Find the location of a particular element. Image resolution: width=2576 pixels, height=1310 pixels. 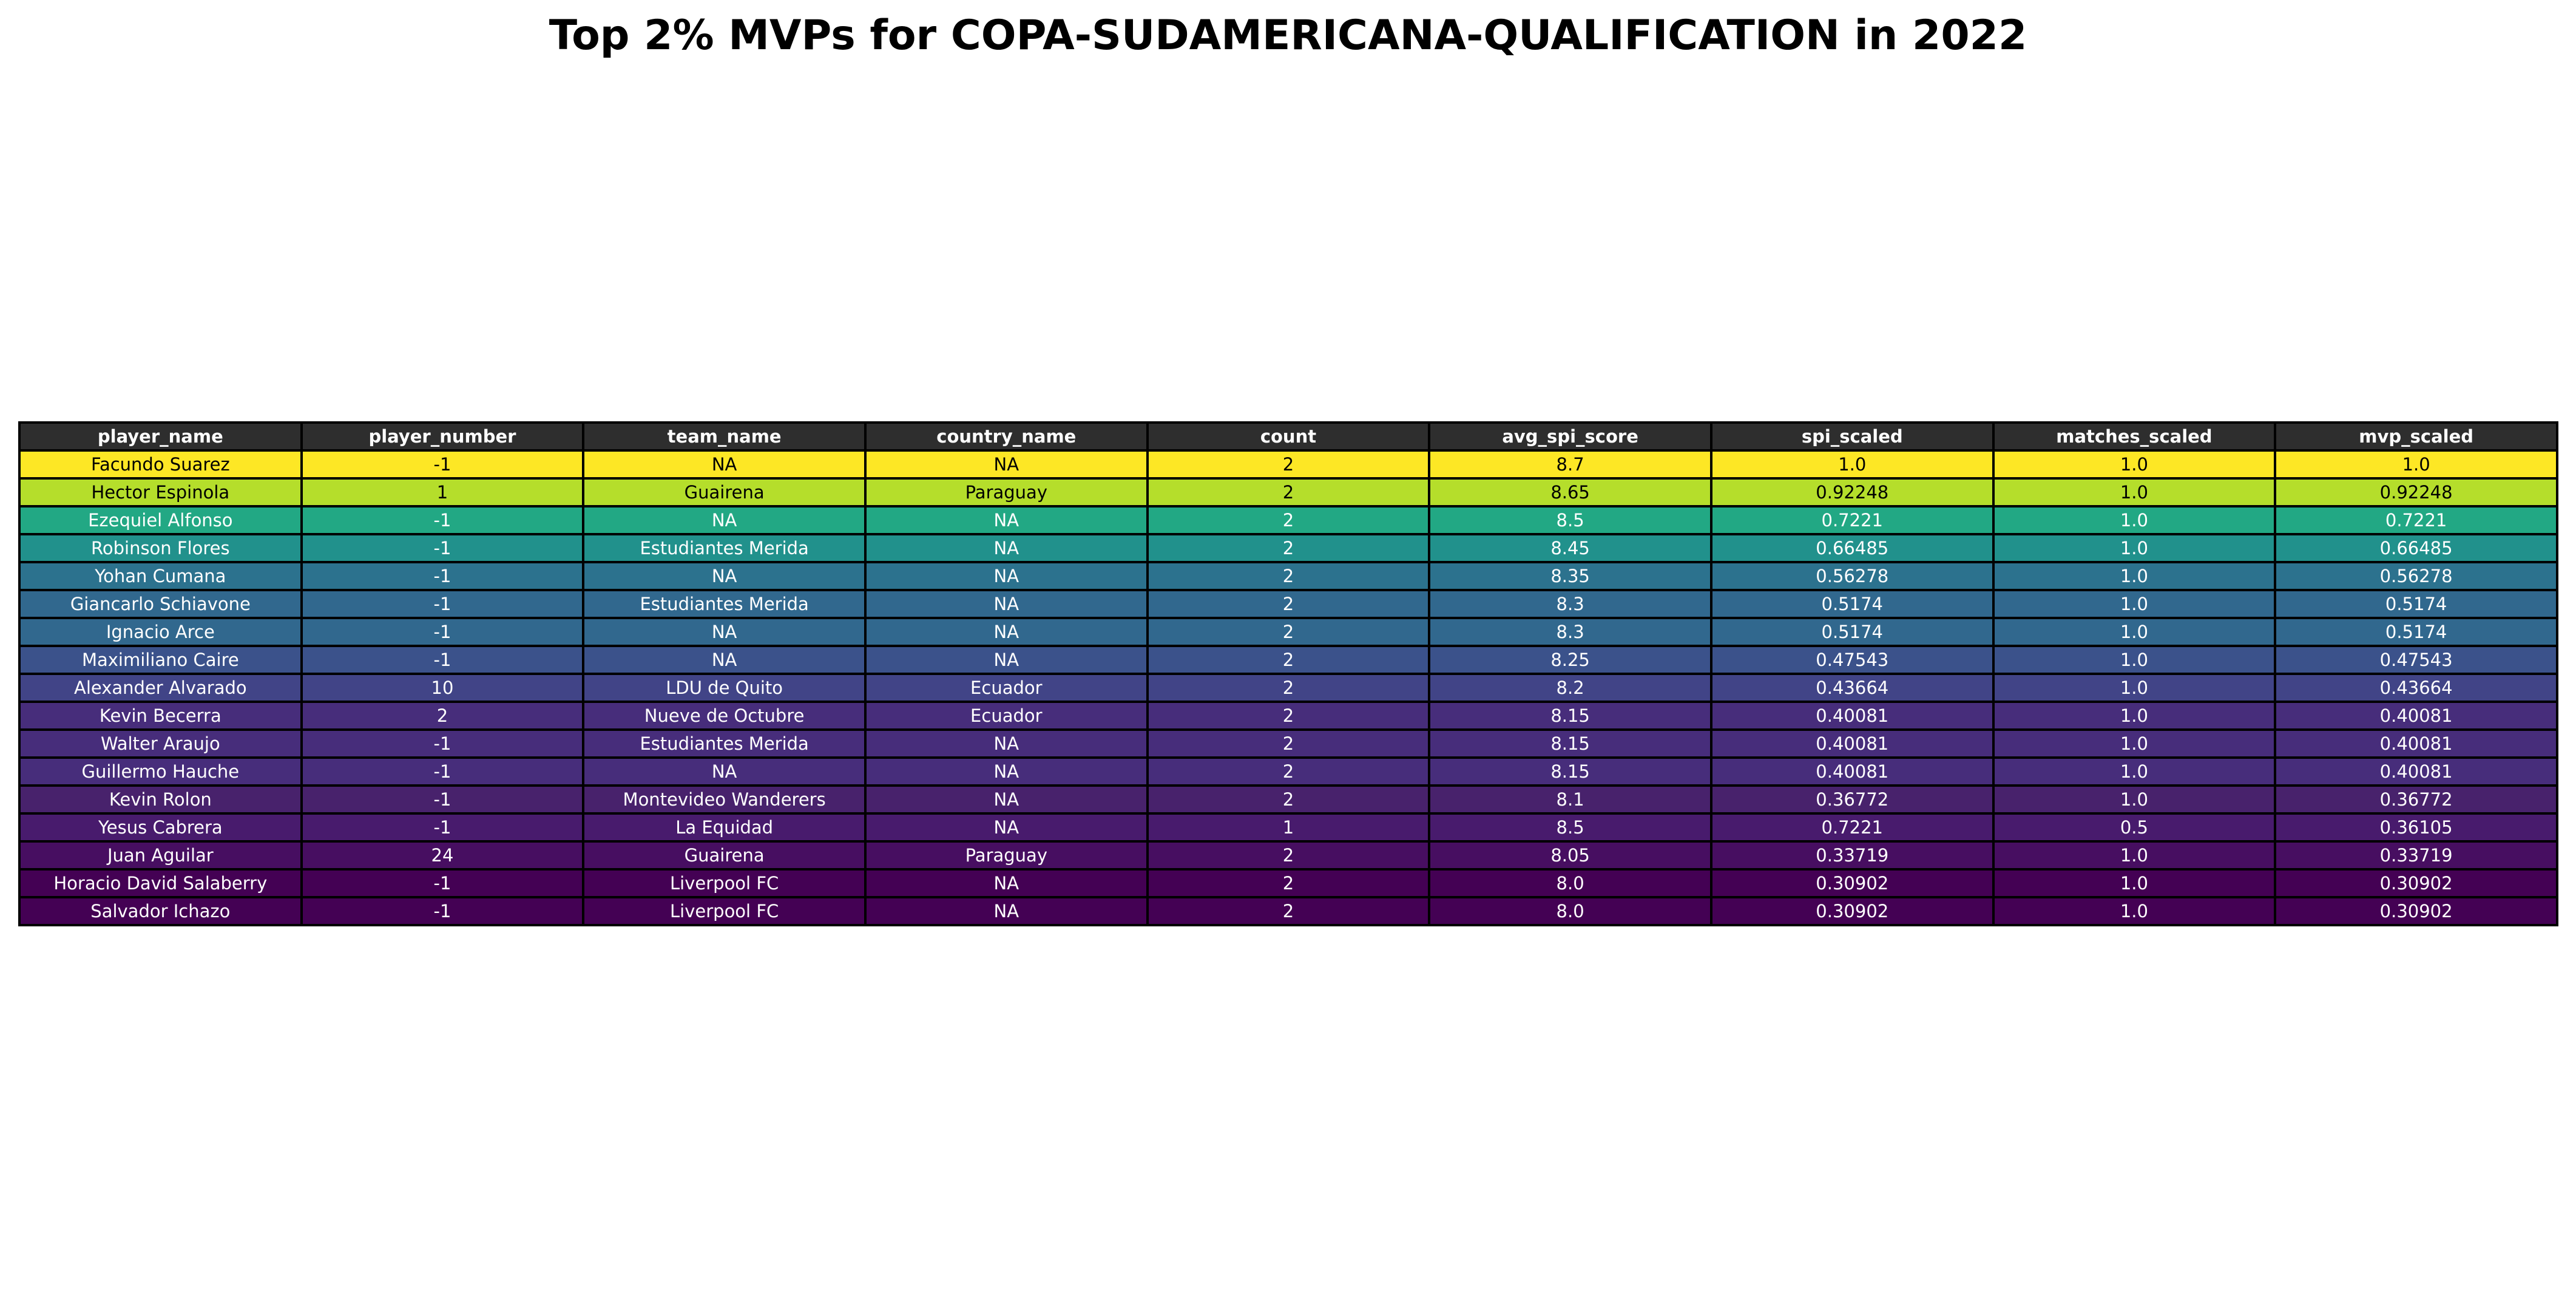

cell-mvp-scaled: 0.5174 is located at coordinates (2416, 604).